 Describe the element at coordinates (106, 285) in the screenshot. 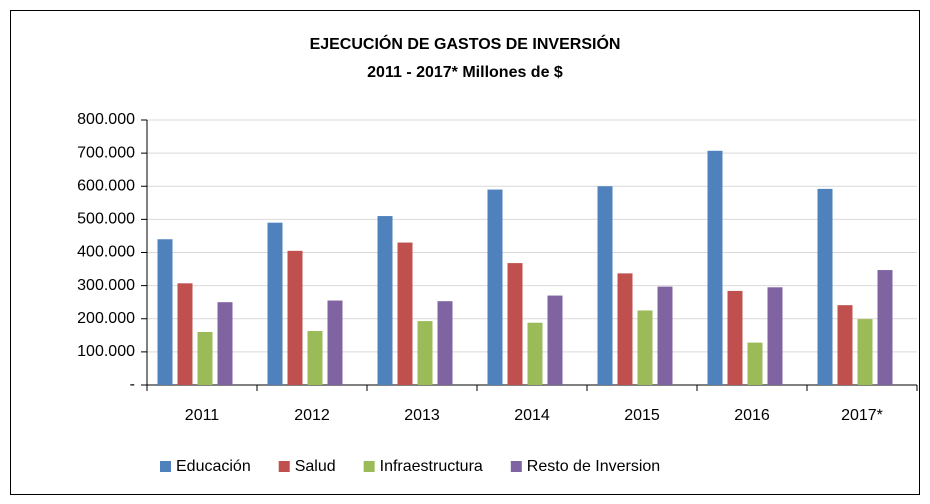

I see `y-tick-label: 300.000` at that location.